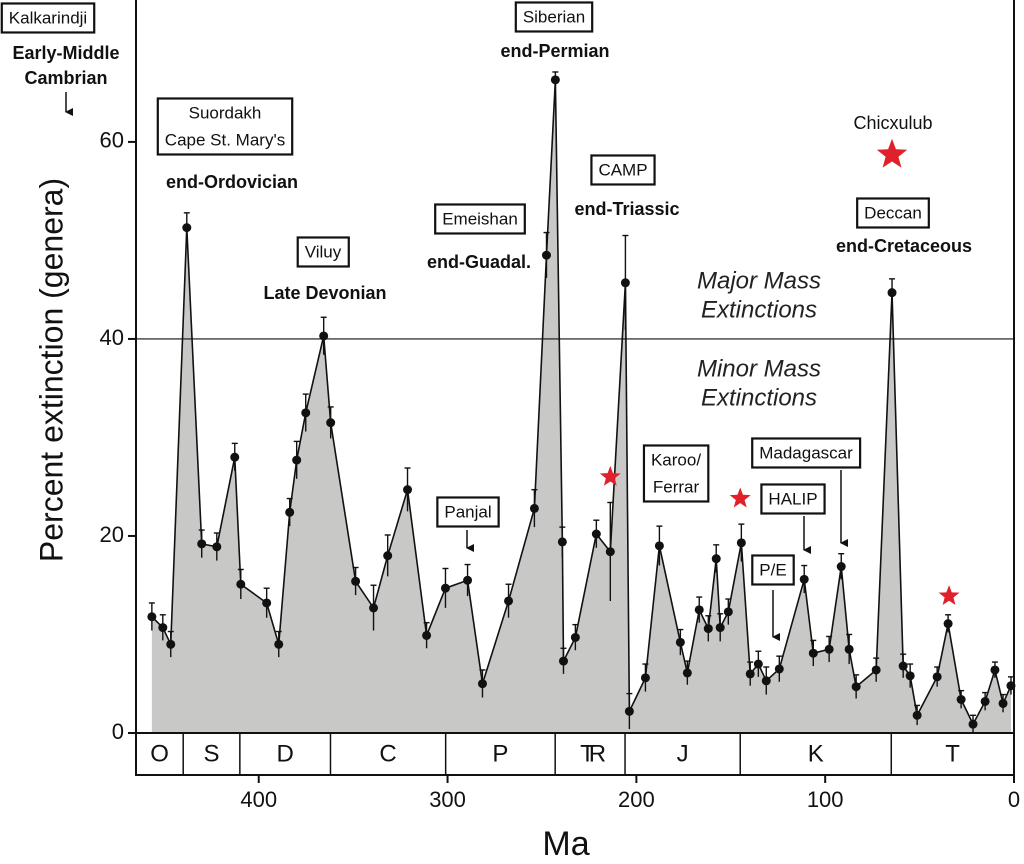 The width and height of the screenshot is (1024, 864). I want to click on annotation-text: Kalkarindji, so click(48, 17).